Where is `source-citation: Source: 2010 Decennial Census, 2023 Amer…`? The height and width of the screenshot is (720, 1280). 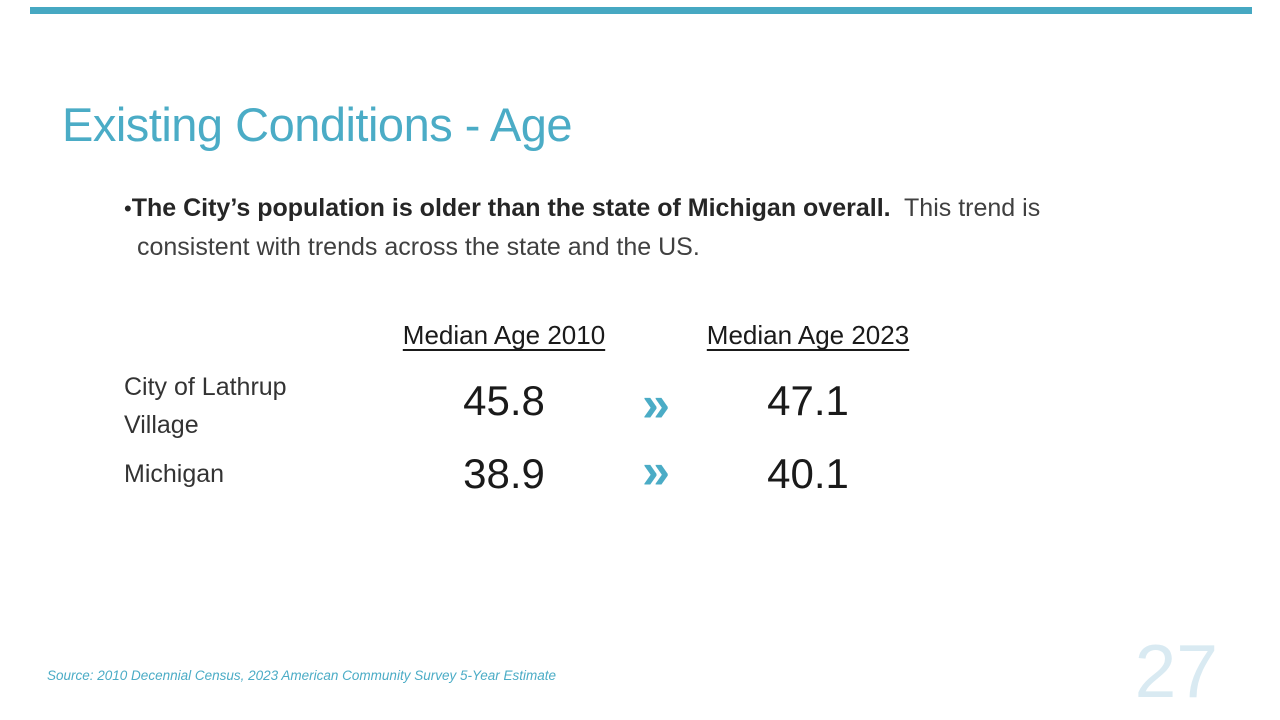
source-citation: Source: 2010 Decennial Census, 2023 Amer… is located at coordinates (301, 675).